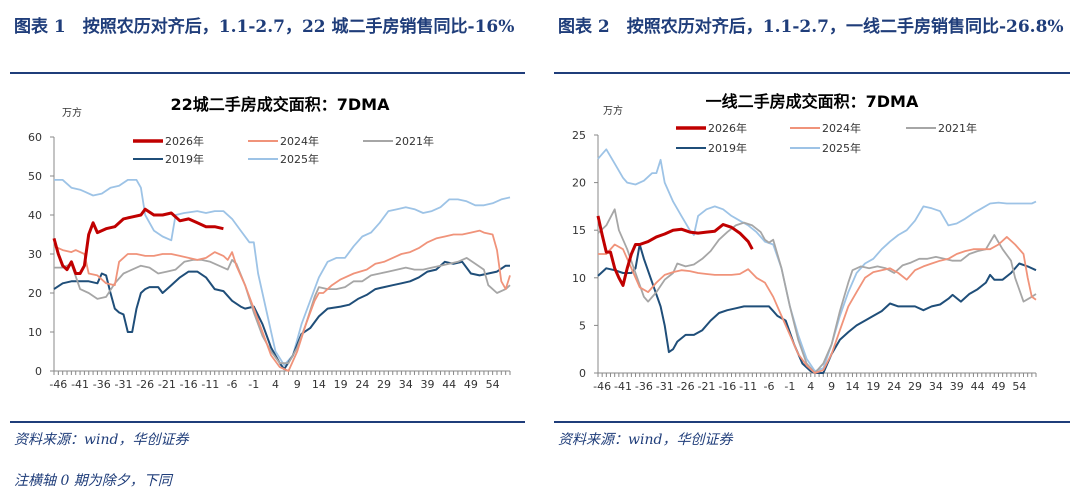 This screenshot has height=498, width=1080. What do you see at coordinates (93, 481) in the screenshot?
I see `axis-note: 注横轴 0 期为除夕，下同` at bounding box center [93, 481].